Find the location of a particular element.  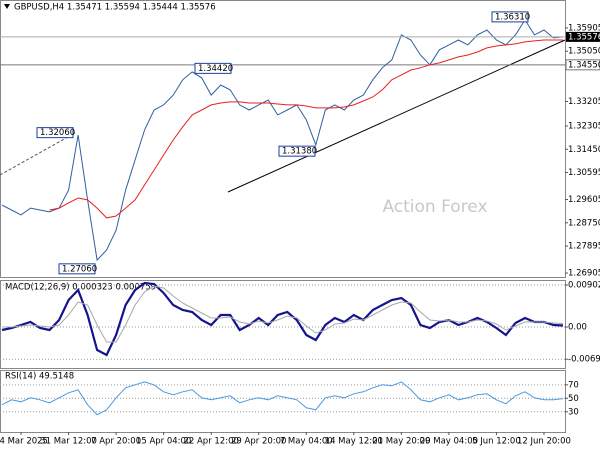

price-annotation: 1.31380 is located at coordinates (299, 152).